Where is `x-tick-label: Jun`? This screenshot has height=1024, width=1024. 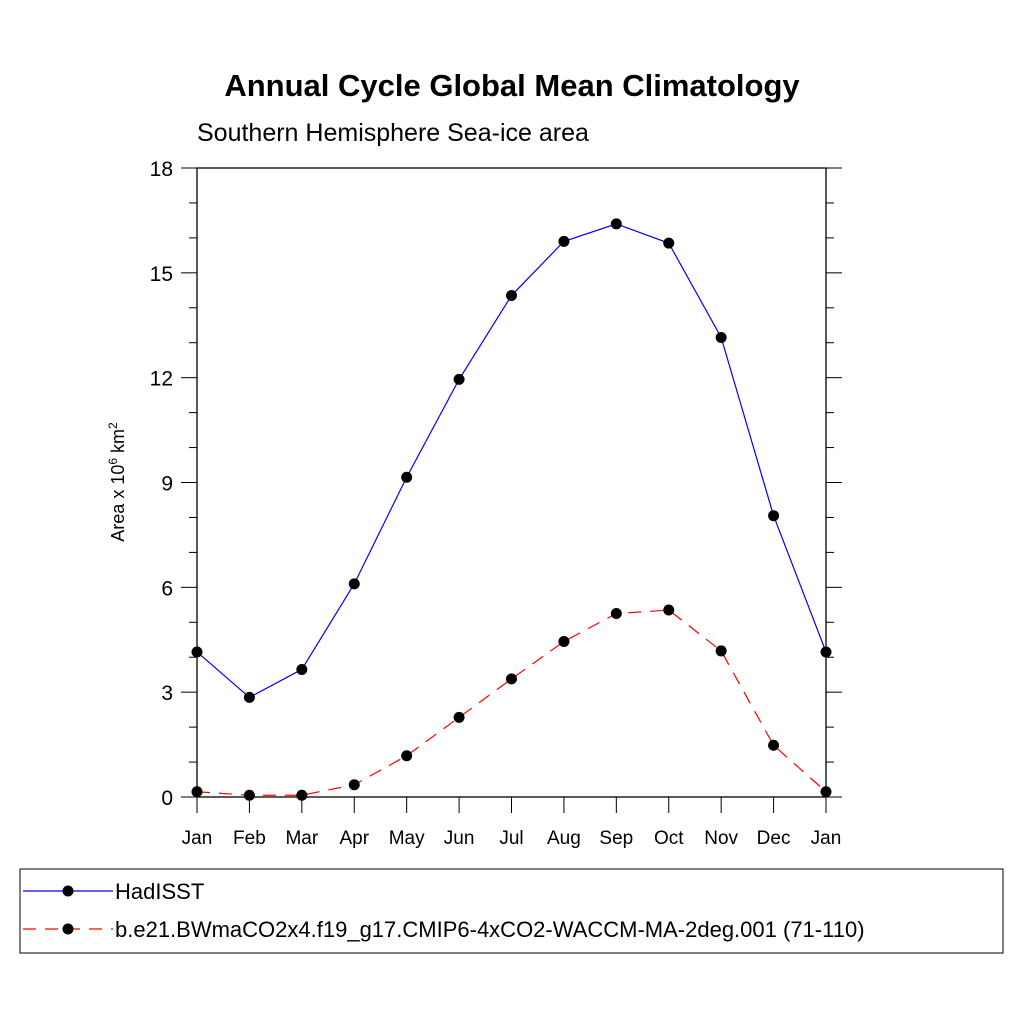 x-tick-label: Jun is located at coordinates (459, 838).